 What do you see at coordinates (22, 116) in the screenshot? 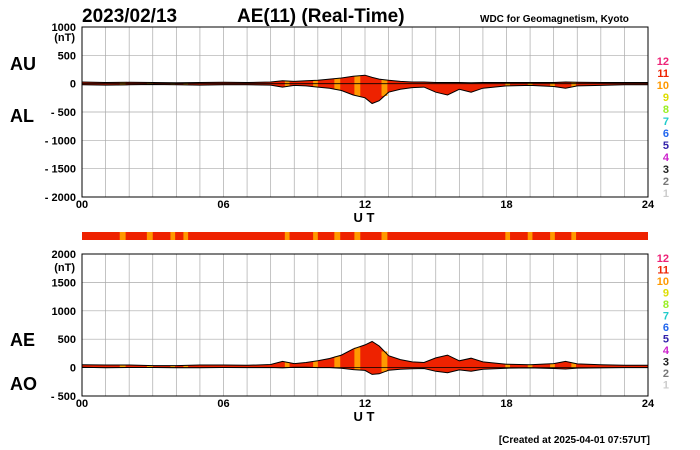
I see `al-label: AL` at bounding box center [22, 116].